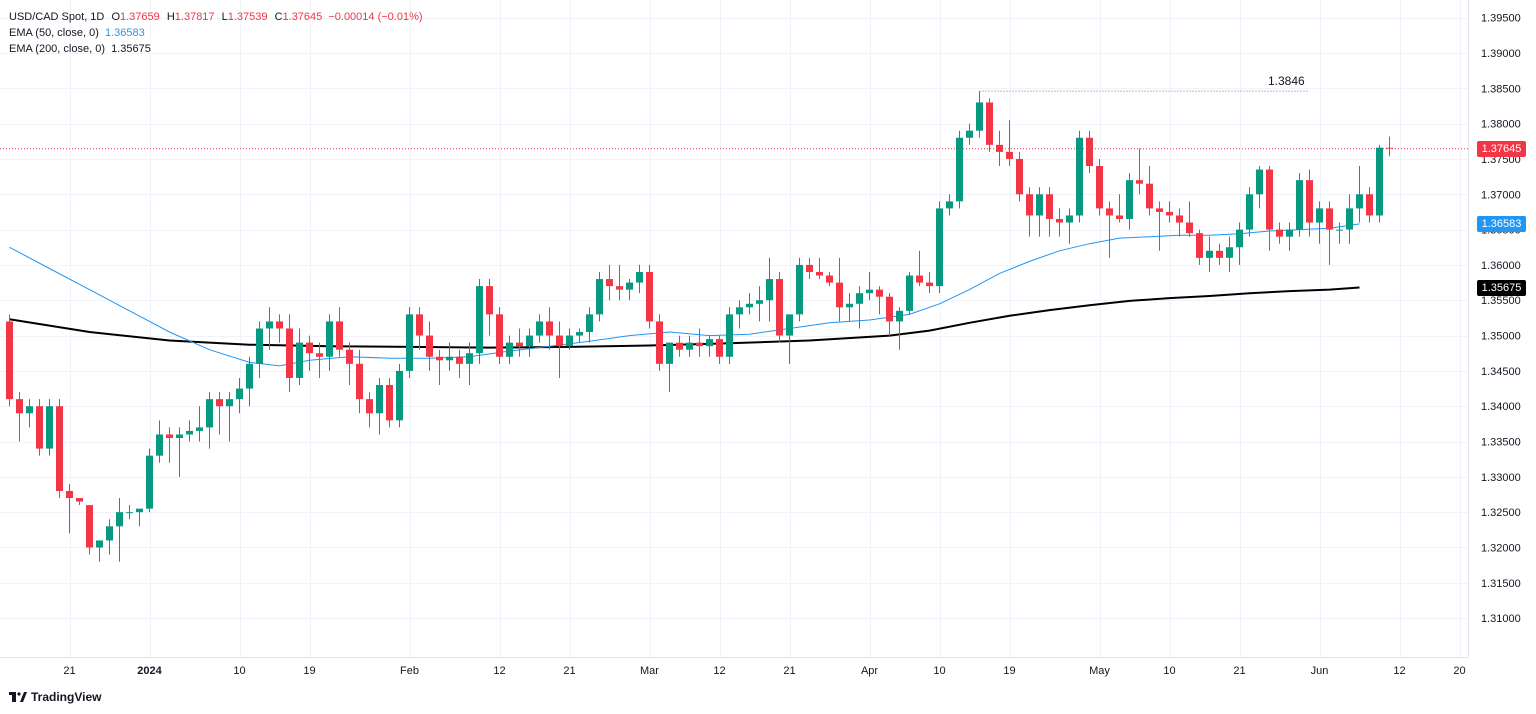 Image resolution: width=1536 pixels, height=714 pixels. What do you see at coordinates (18, 697) in the screenshot?
I see `tradingview-logo-icon` at bounding box center [18, 697].